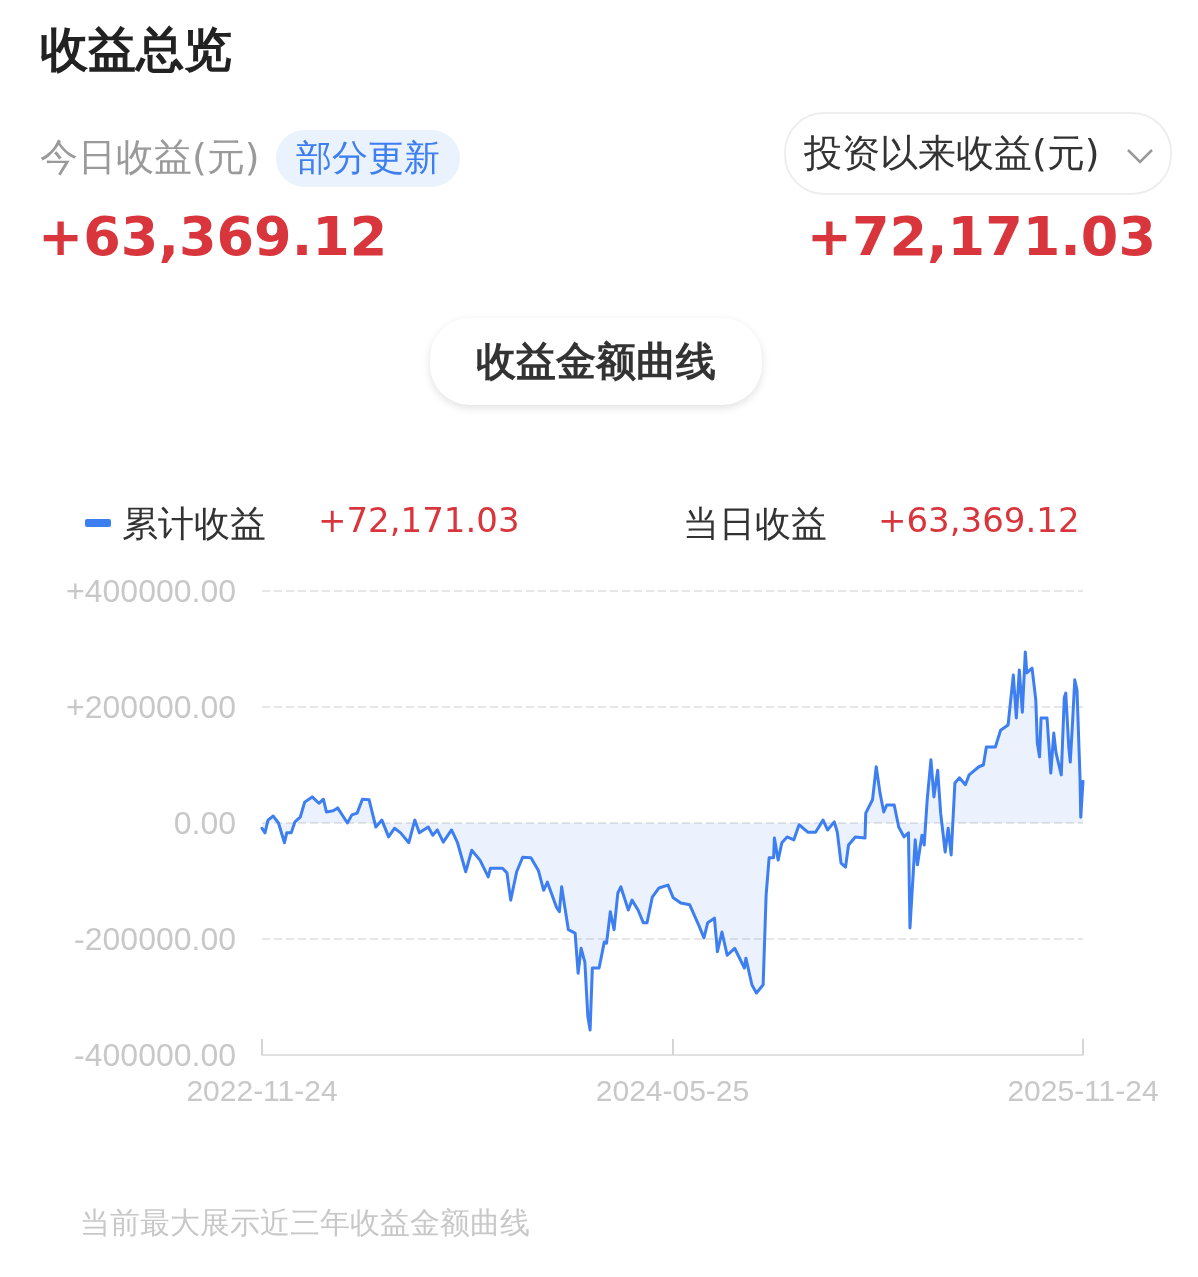 This screenshot has height=1277, width=1198. What do you see at coordinates (194, 523) in the screenshot?
I see `legend-label: 累计收益` at bounding box center [194, 523].